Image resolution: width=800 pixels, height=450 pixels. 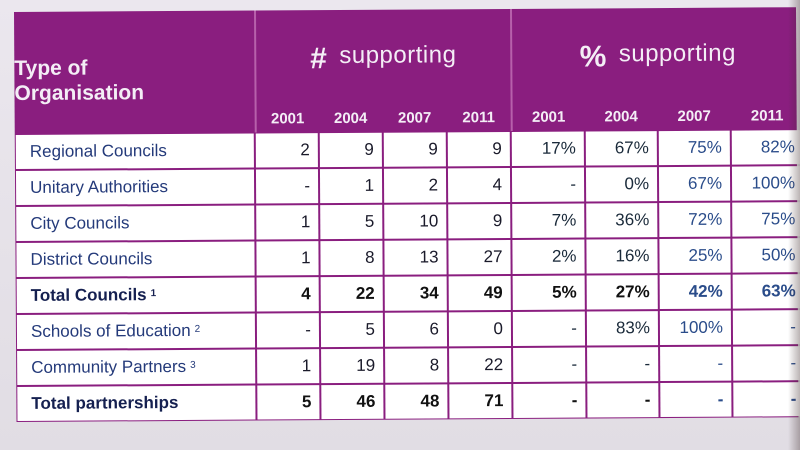 What do you see at coordinates (479, 257) in the screenshot?
I see `number-cell: 27` at bounding box center [479, 257].